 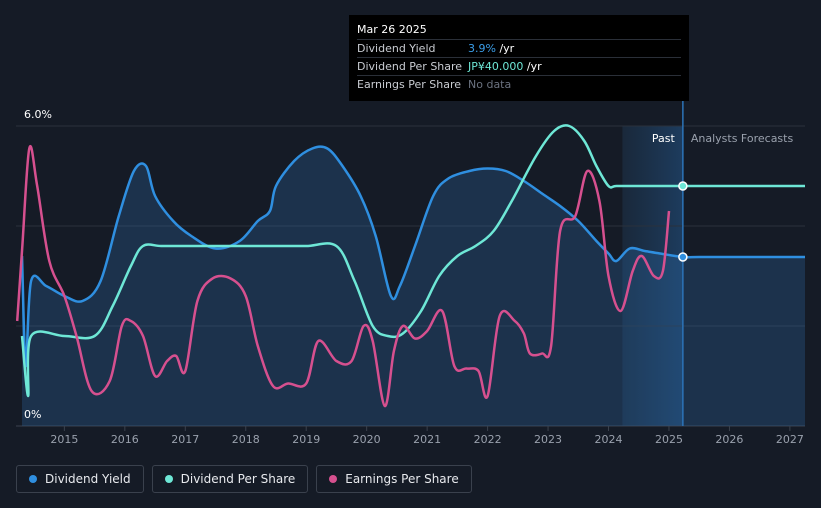 I want to click on x-tick-label: 2018, so click(x=246, y=439).